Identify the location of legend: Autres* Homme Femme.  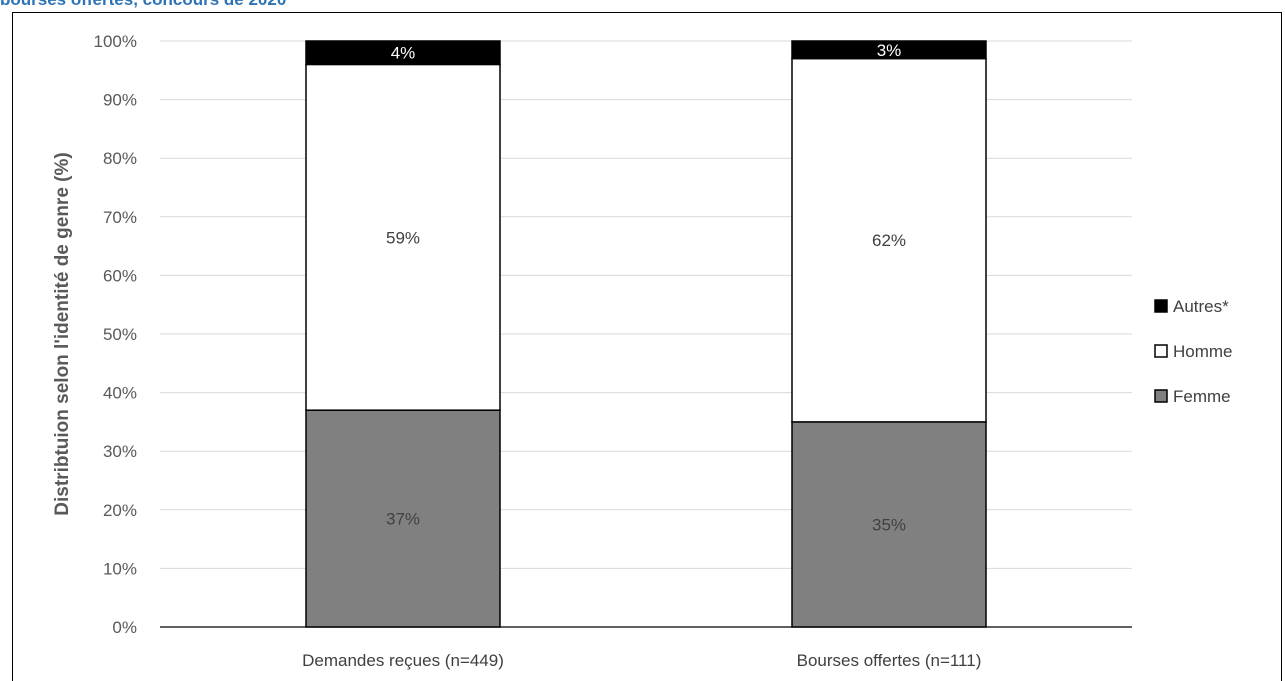
(1193, 351).